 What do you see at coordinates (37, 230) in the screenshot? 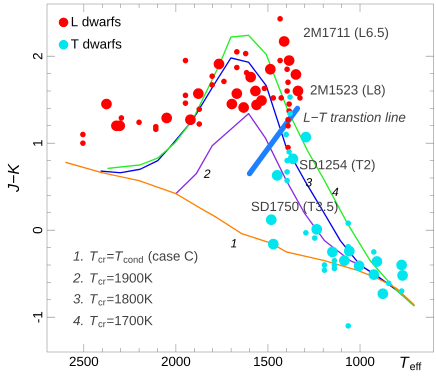
I see `y-tick-label: 0` at bounding box center [37, 230].